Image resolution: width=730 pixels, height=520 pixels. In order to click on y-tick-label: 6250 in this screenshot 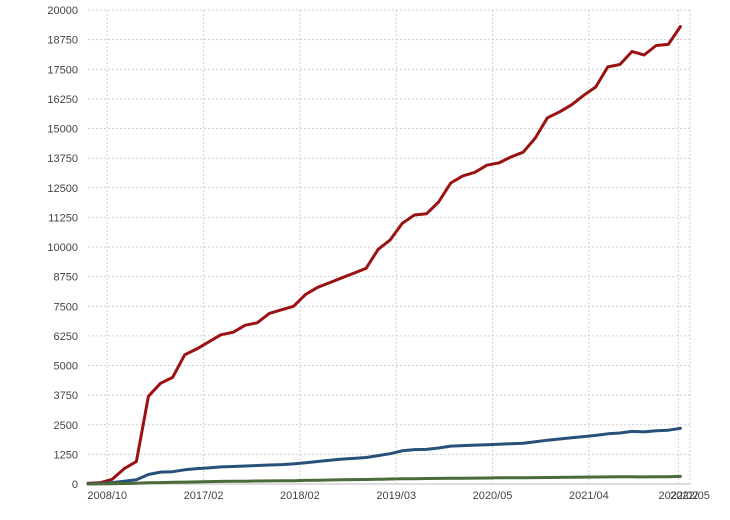, I will do `click(66, 337)`.